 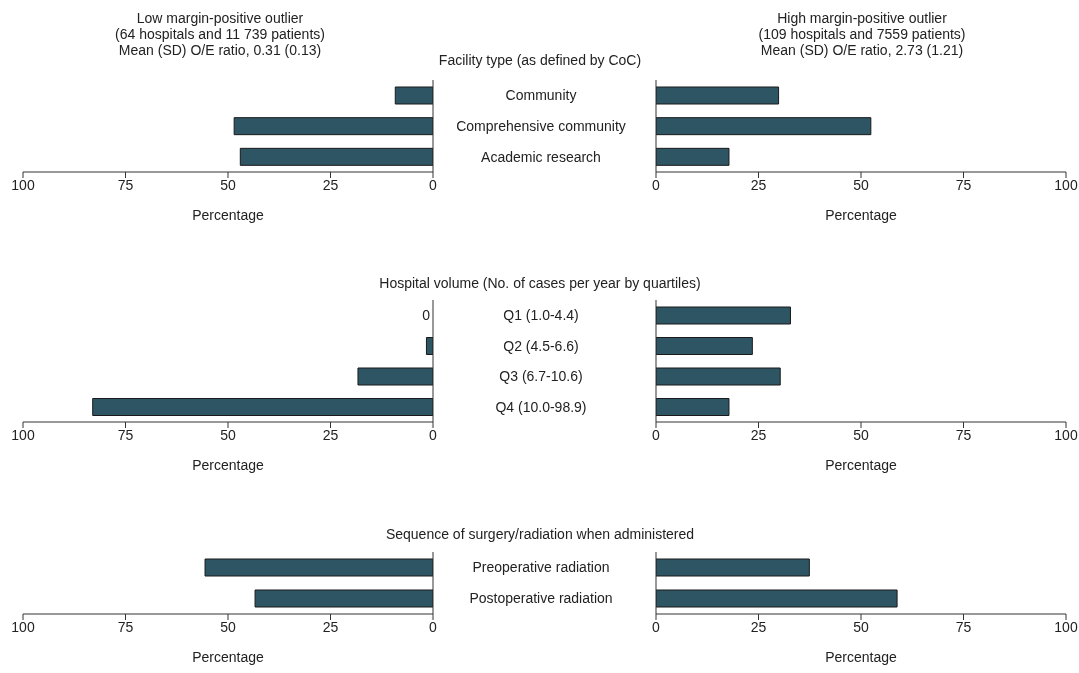 I want to click on y-tick-label: Q2 (4.5-6.6), so click(x=541, y=345).